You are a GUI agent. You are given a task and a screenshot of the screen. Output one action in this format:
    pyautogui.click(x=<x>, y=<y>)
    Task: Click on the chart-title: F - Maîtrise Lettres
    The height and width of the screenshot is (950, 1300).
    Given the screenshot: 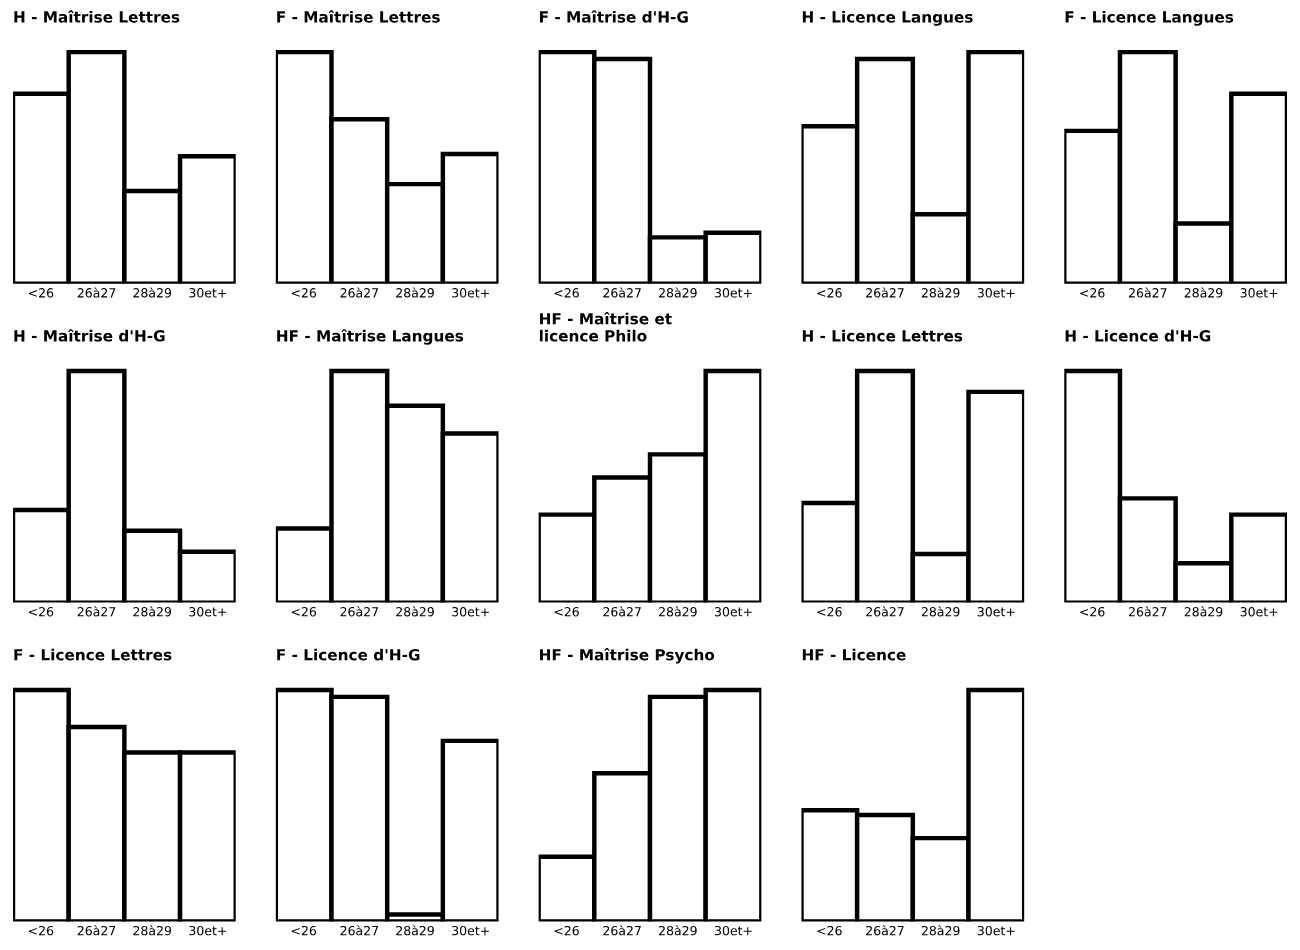 What is the action you would take?
    pyautogui.click(x=358, y=16)
    